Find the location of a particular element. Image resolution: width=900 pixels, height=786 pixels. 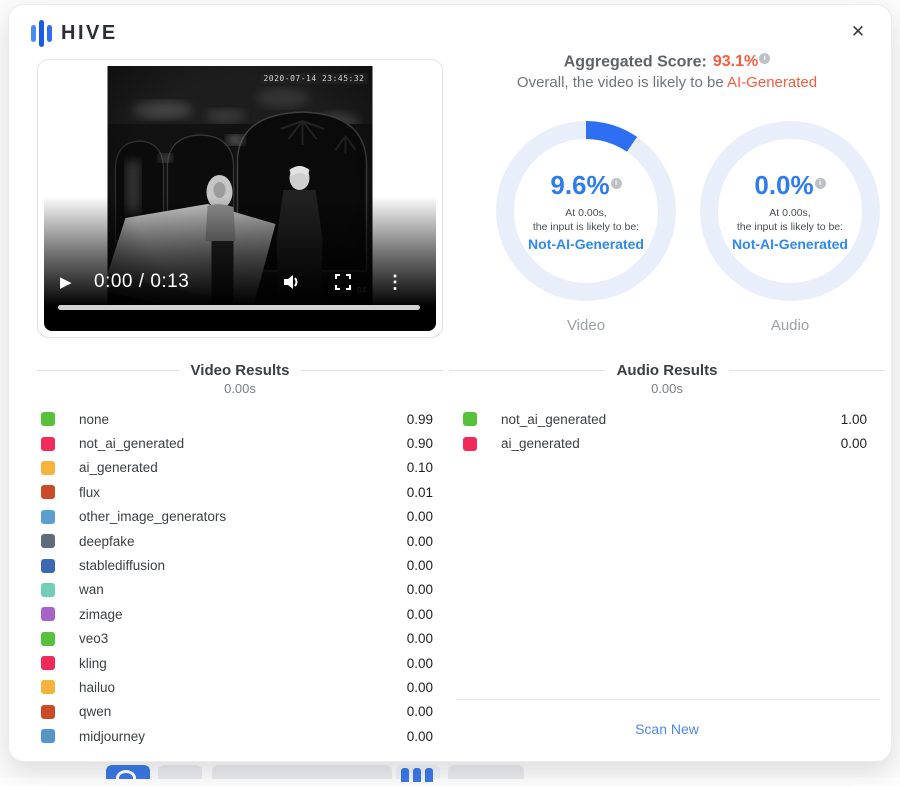

result-label: other_image_generators is located at coordinates (153, 517).